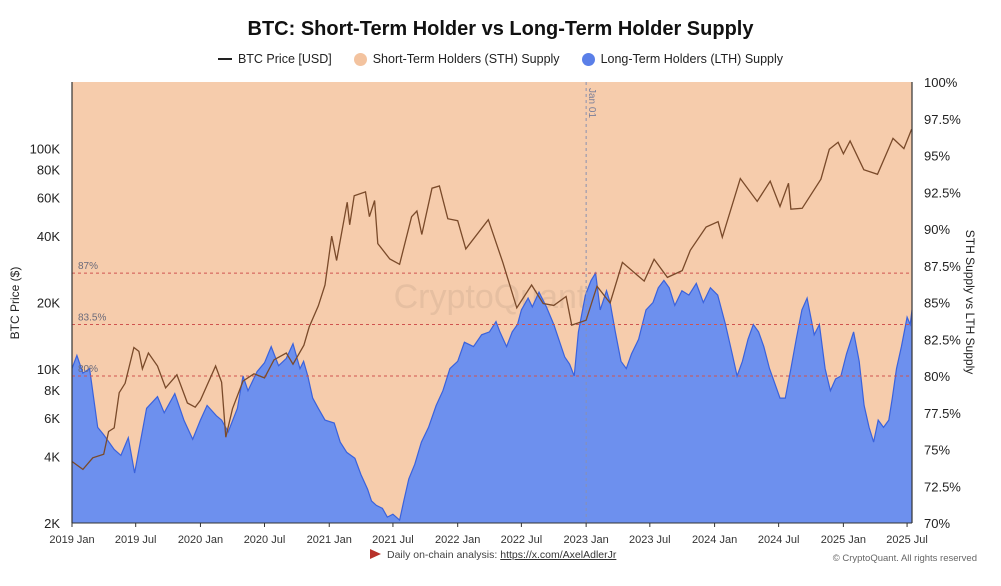  What do you see at coordinates (942, 413) in the screenshot?
I see `y-right-tick-label: 77.5%` at bounding box center [942, 413].